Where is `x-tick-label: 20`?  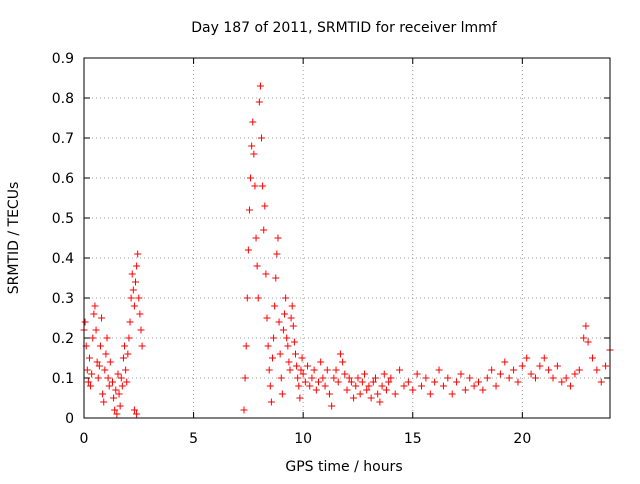
x-tick-label: 20 is located at coordinates (522, 439).